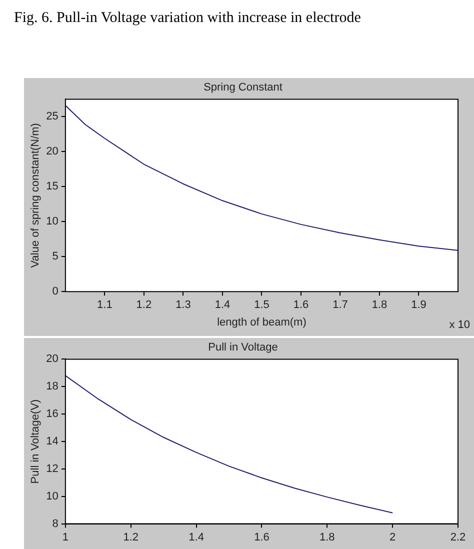 The width and height of the screenshot is (474, 549). Describe the element at coordinates (55, 292) in the screenshot. I see `y-tick-label: 0` at that location.